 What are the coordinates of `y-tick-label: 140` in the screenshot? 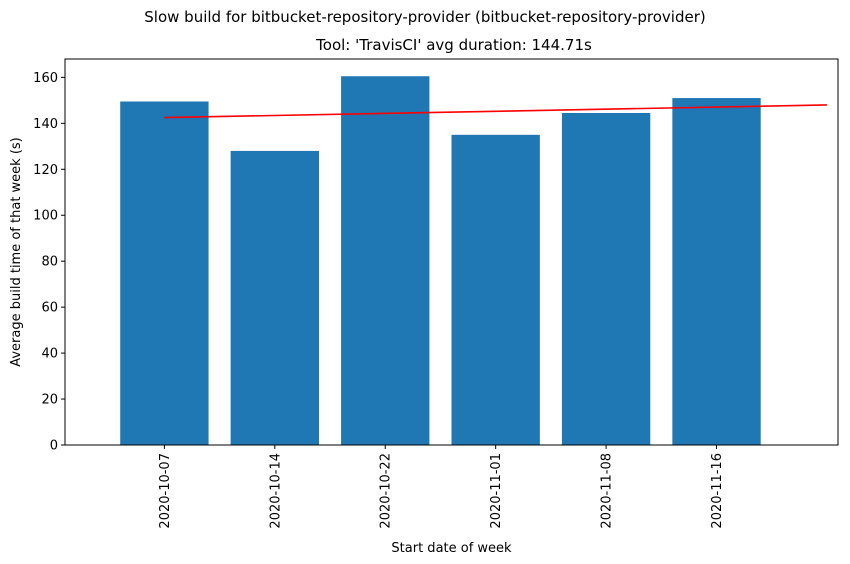 It's located at (45, 124).